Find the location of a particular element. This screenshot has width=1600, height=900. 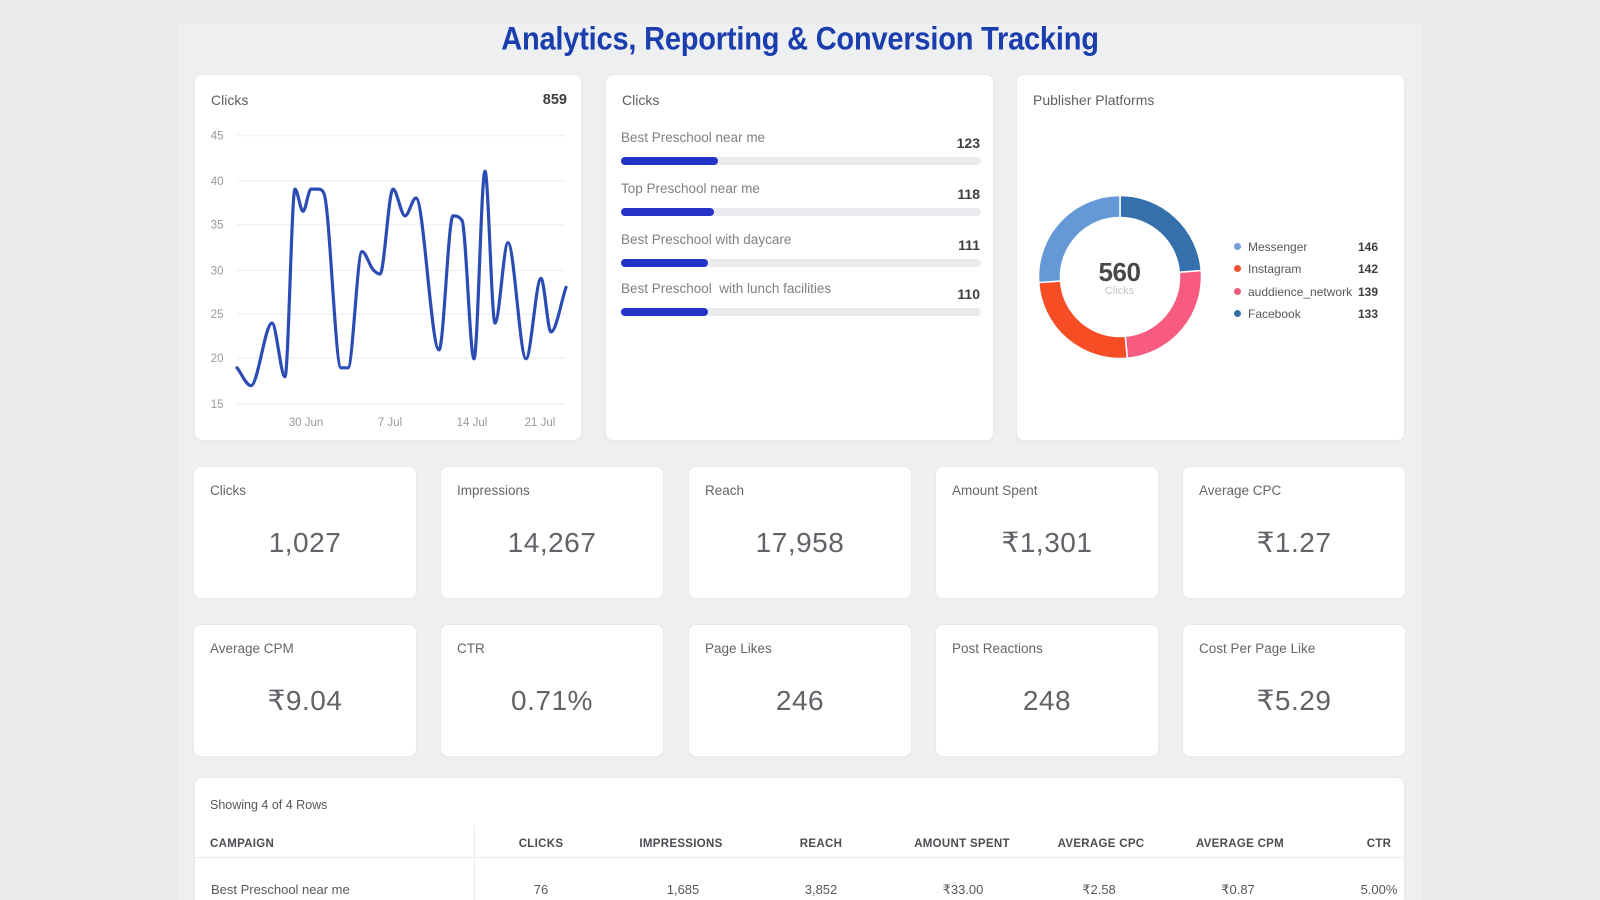

svg-text: 7 Jul is located at coordinates (390, 423).